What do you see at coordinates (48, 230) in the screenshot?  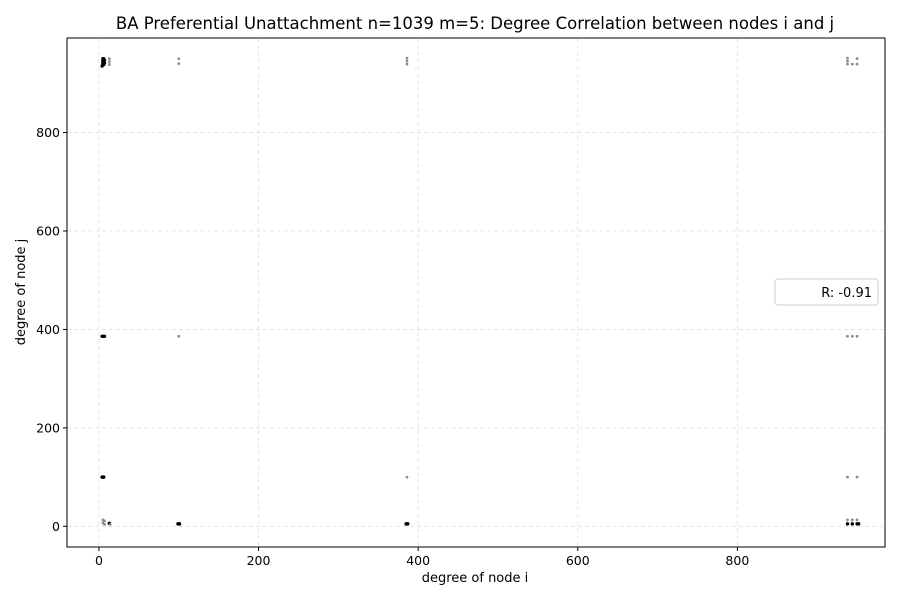 I see `y-tick-label: 600` at bounding box center [48, 230].